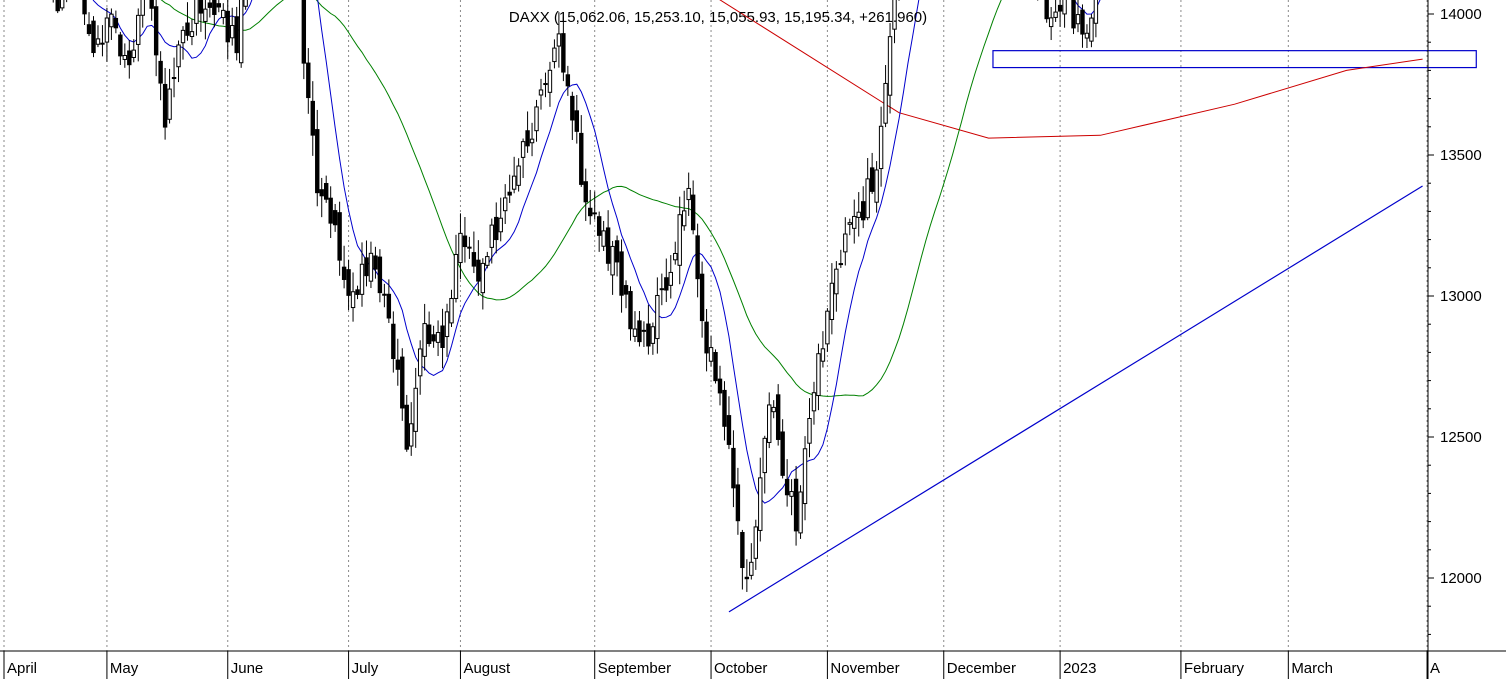 This screenshot has width=1506, height=679. Describe the element at coordinates (740, 668) in the screenshot. I see `month-label: October` at that location.